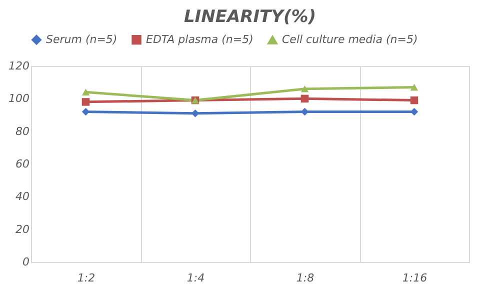 The image size is (481, 289). I want to click on y-tick-label: 60, so click(23, 164).